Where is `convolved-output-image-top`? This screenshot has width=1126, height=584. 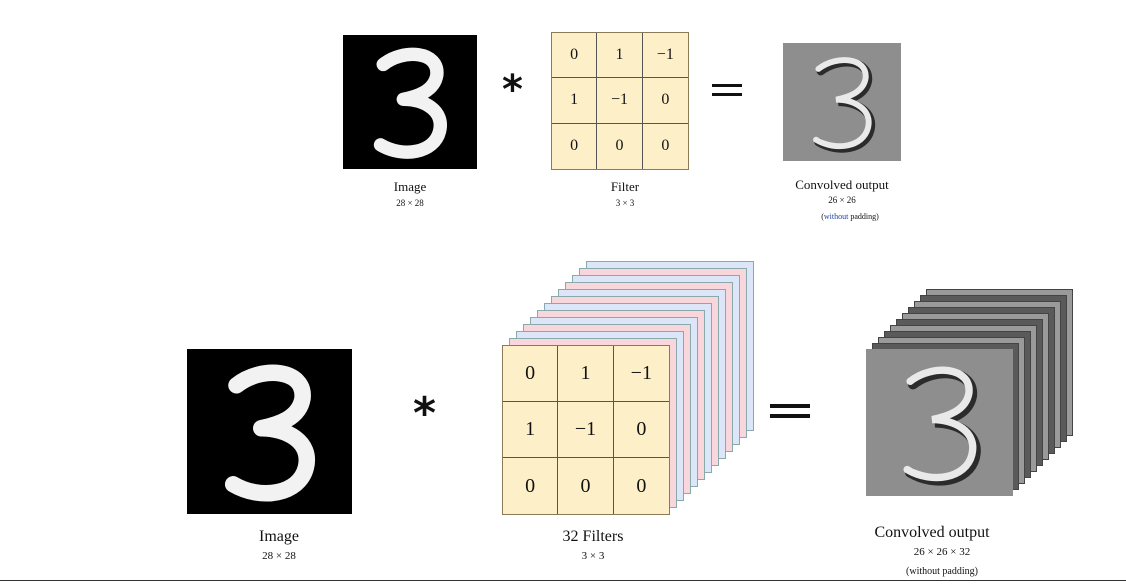 convolved-output-image-top is located at coordinates (842, 102).